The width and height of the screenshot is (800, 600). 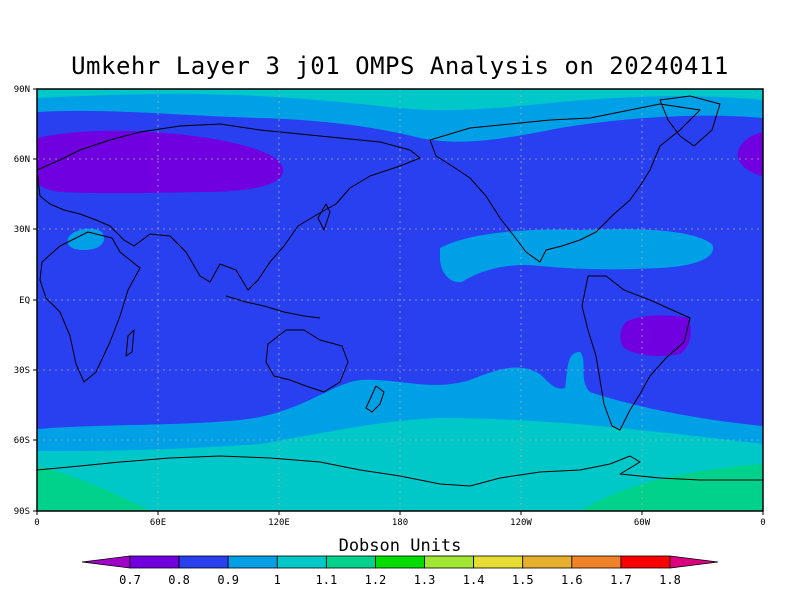 I want to click on lon-label-180: 180, so click(x=400, y=523).